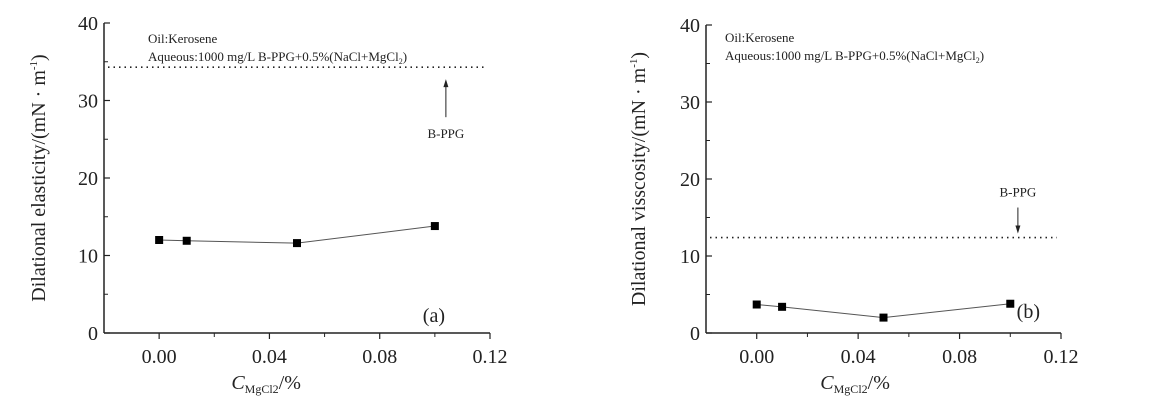  Describe the element at coordinates (639, 186) in the screenshot. I see `y-label-text: Dilational visscosity/(mN · m` at that location.